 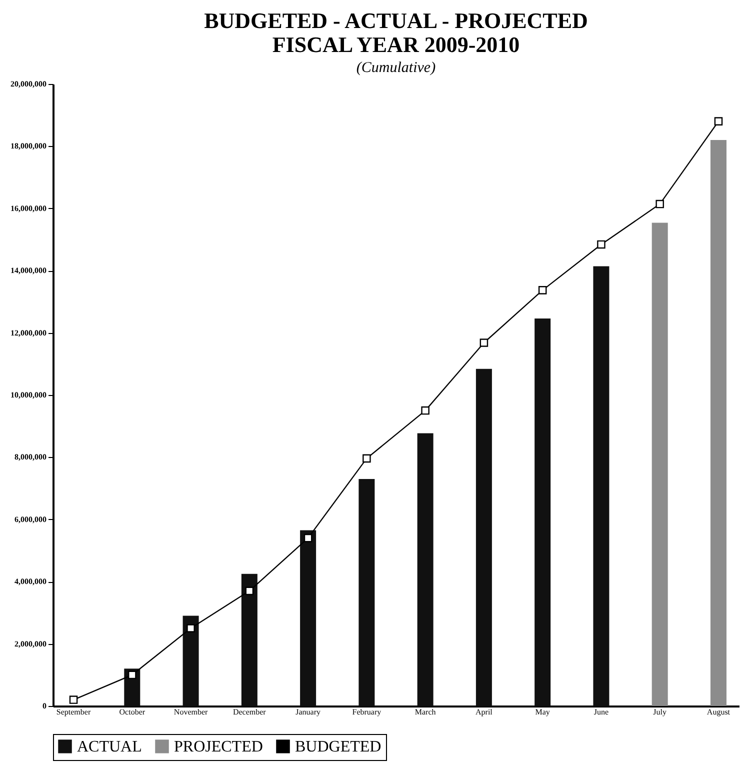 What do you see at coordinates (308, 712) in the screenshot?
I see `x-tick-label: January` at bounding box center [308, 712].